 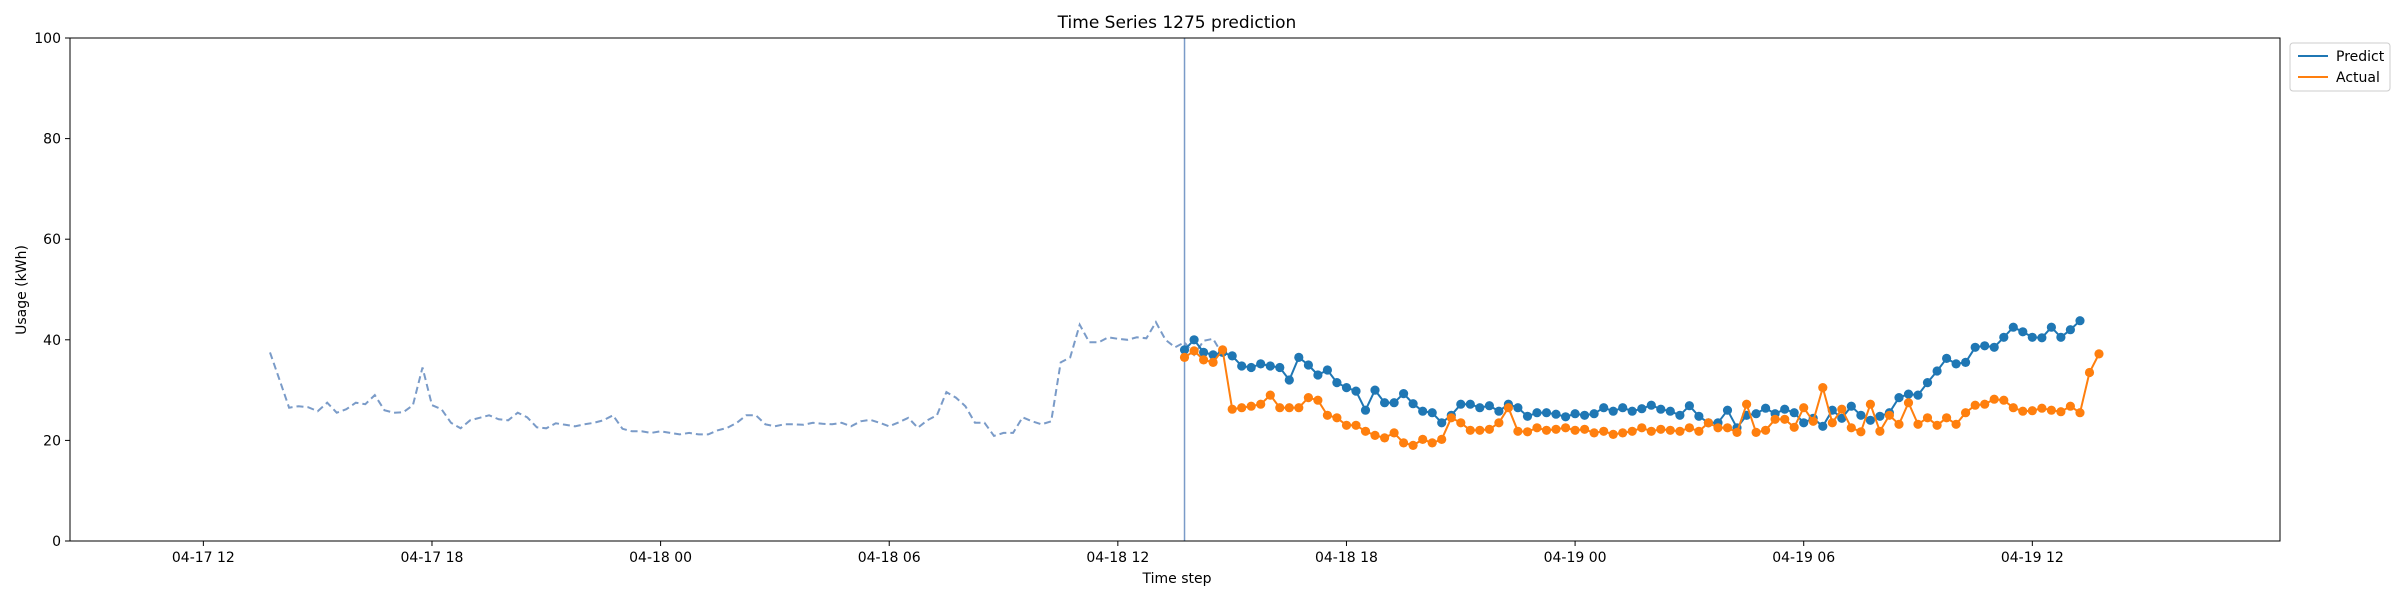 I want to click on x-tick-label: 04-18 06, so click(x=889, y=558).